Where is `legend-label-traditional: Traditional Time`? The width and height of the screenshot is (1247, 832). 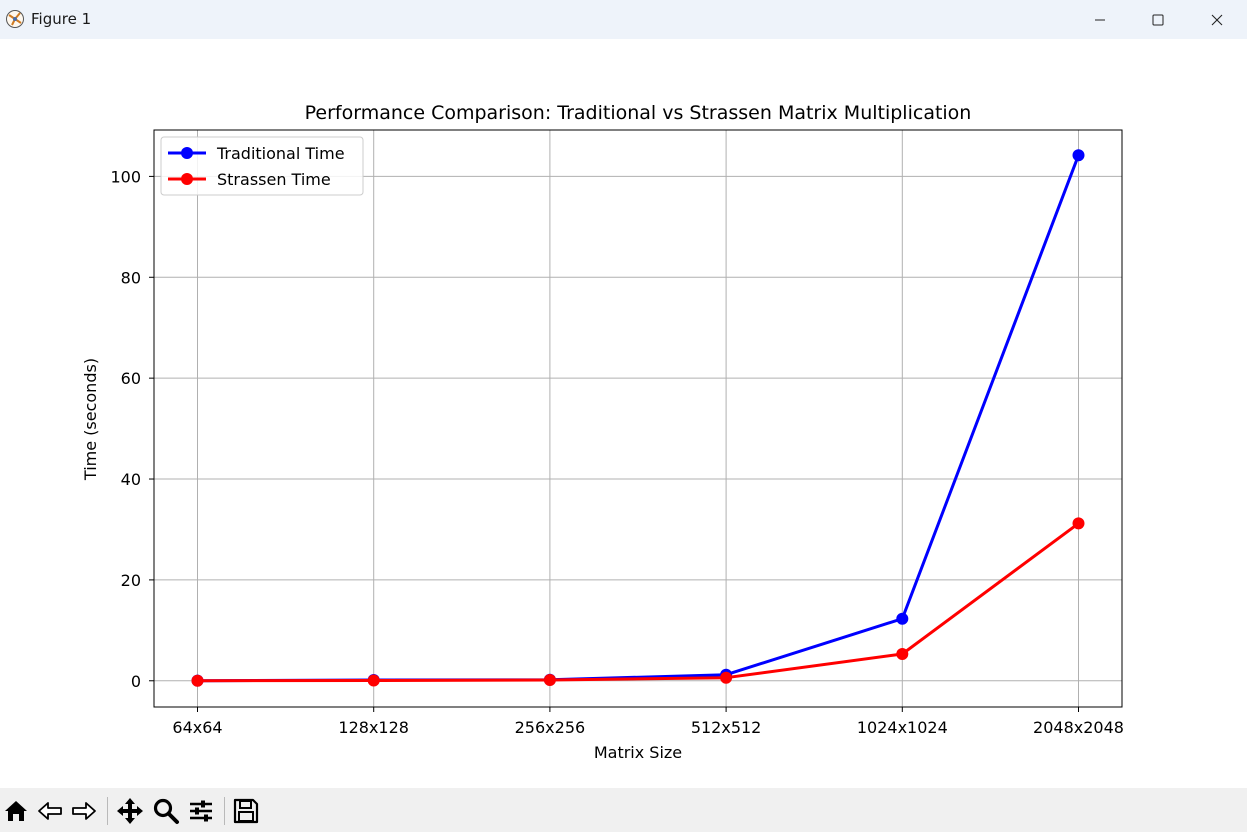 legend-label-traditional: Traditional Time is located at coordinates (280, 153).